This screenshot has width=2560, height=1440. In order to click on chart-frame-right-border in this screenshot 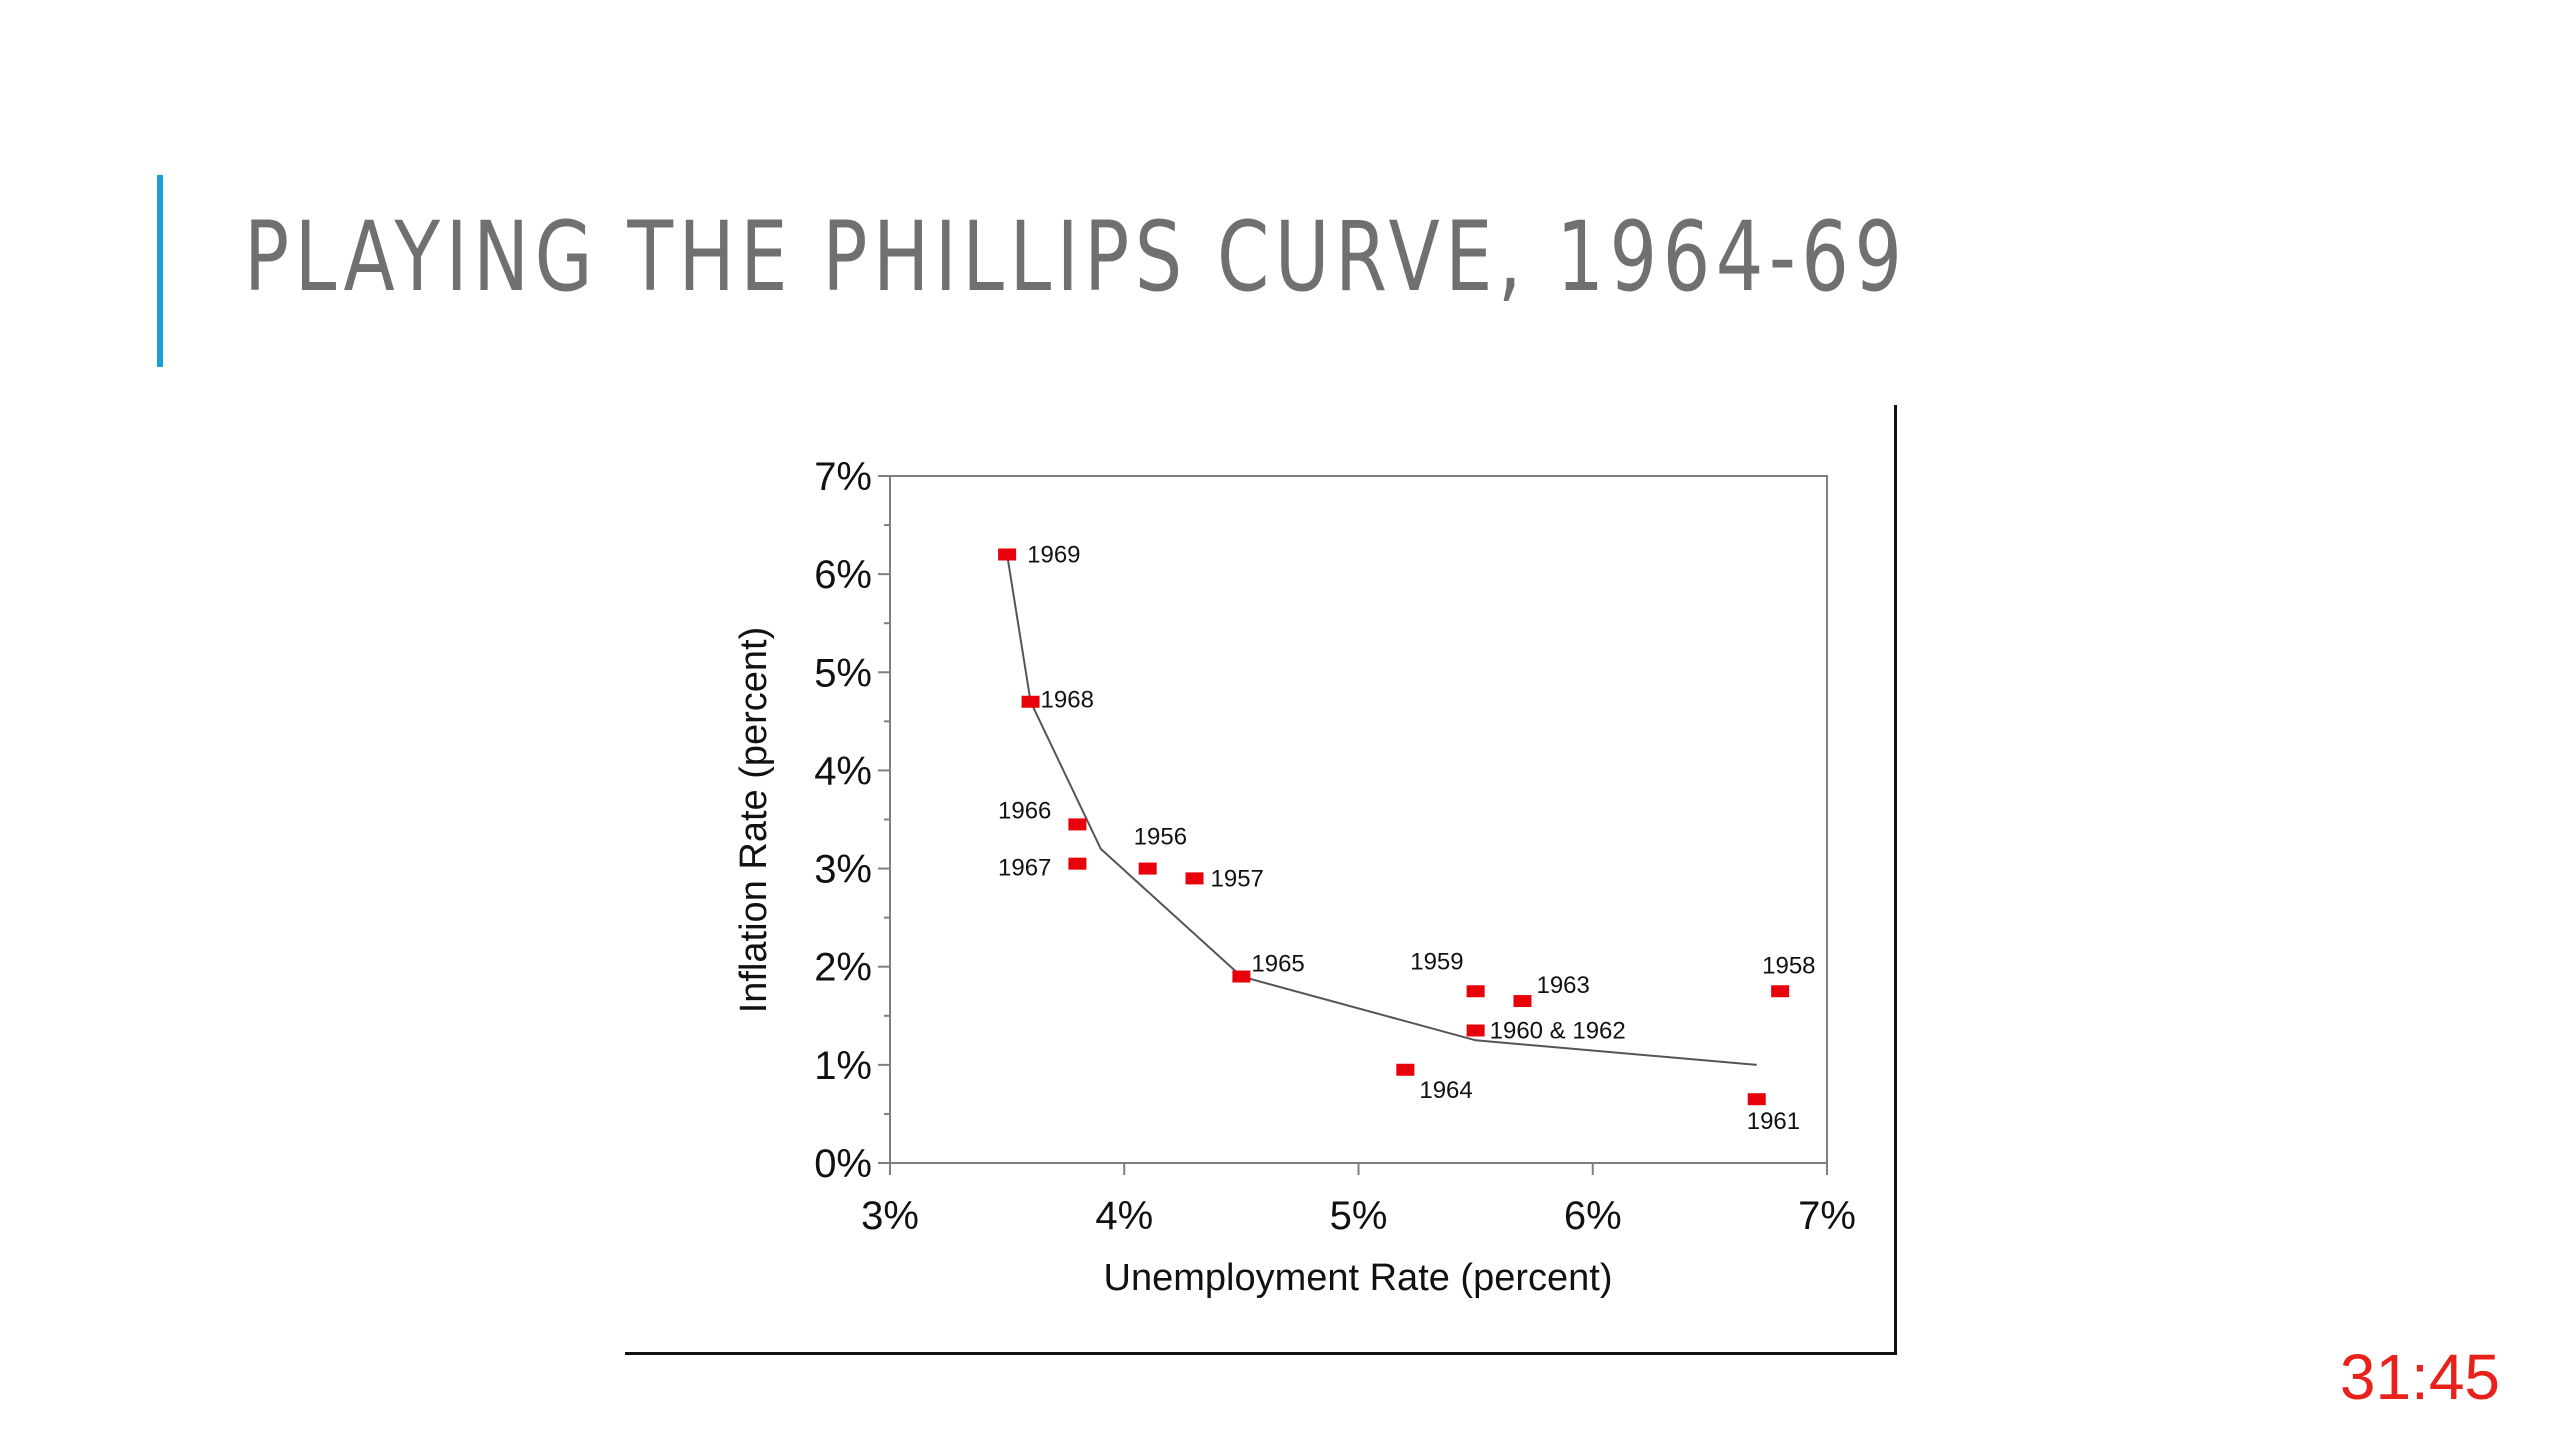, I will do `click(1895, 880)`.